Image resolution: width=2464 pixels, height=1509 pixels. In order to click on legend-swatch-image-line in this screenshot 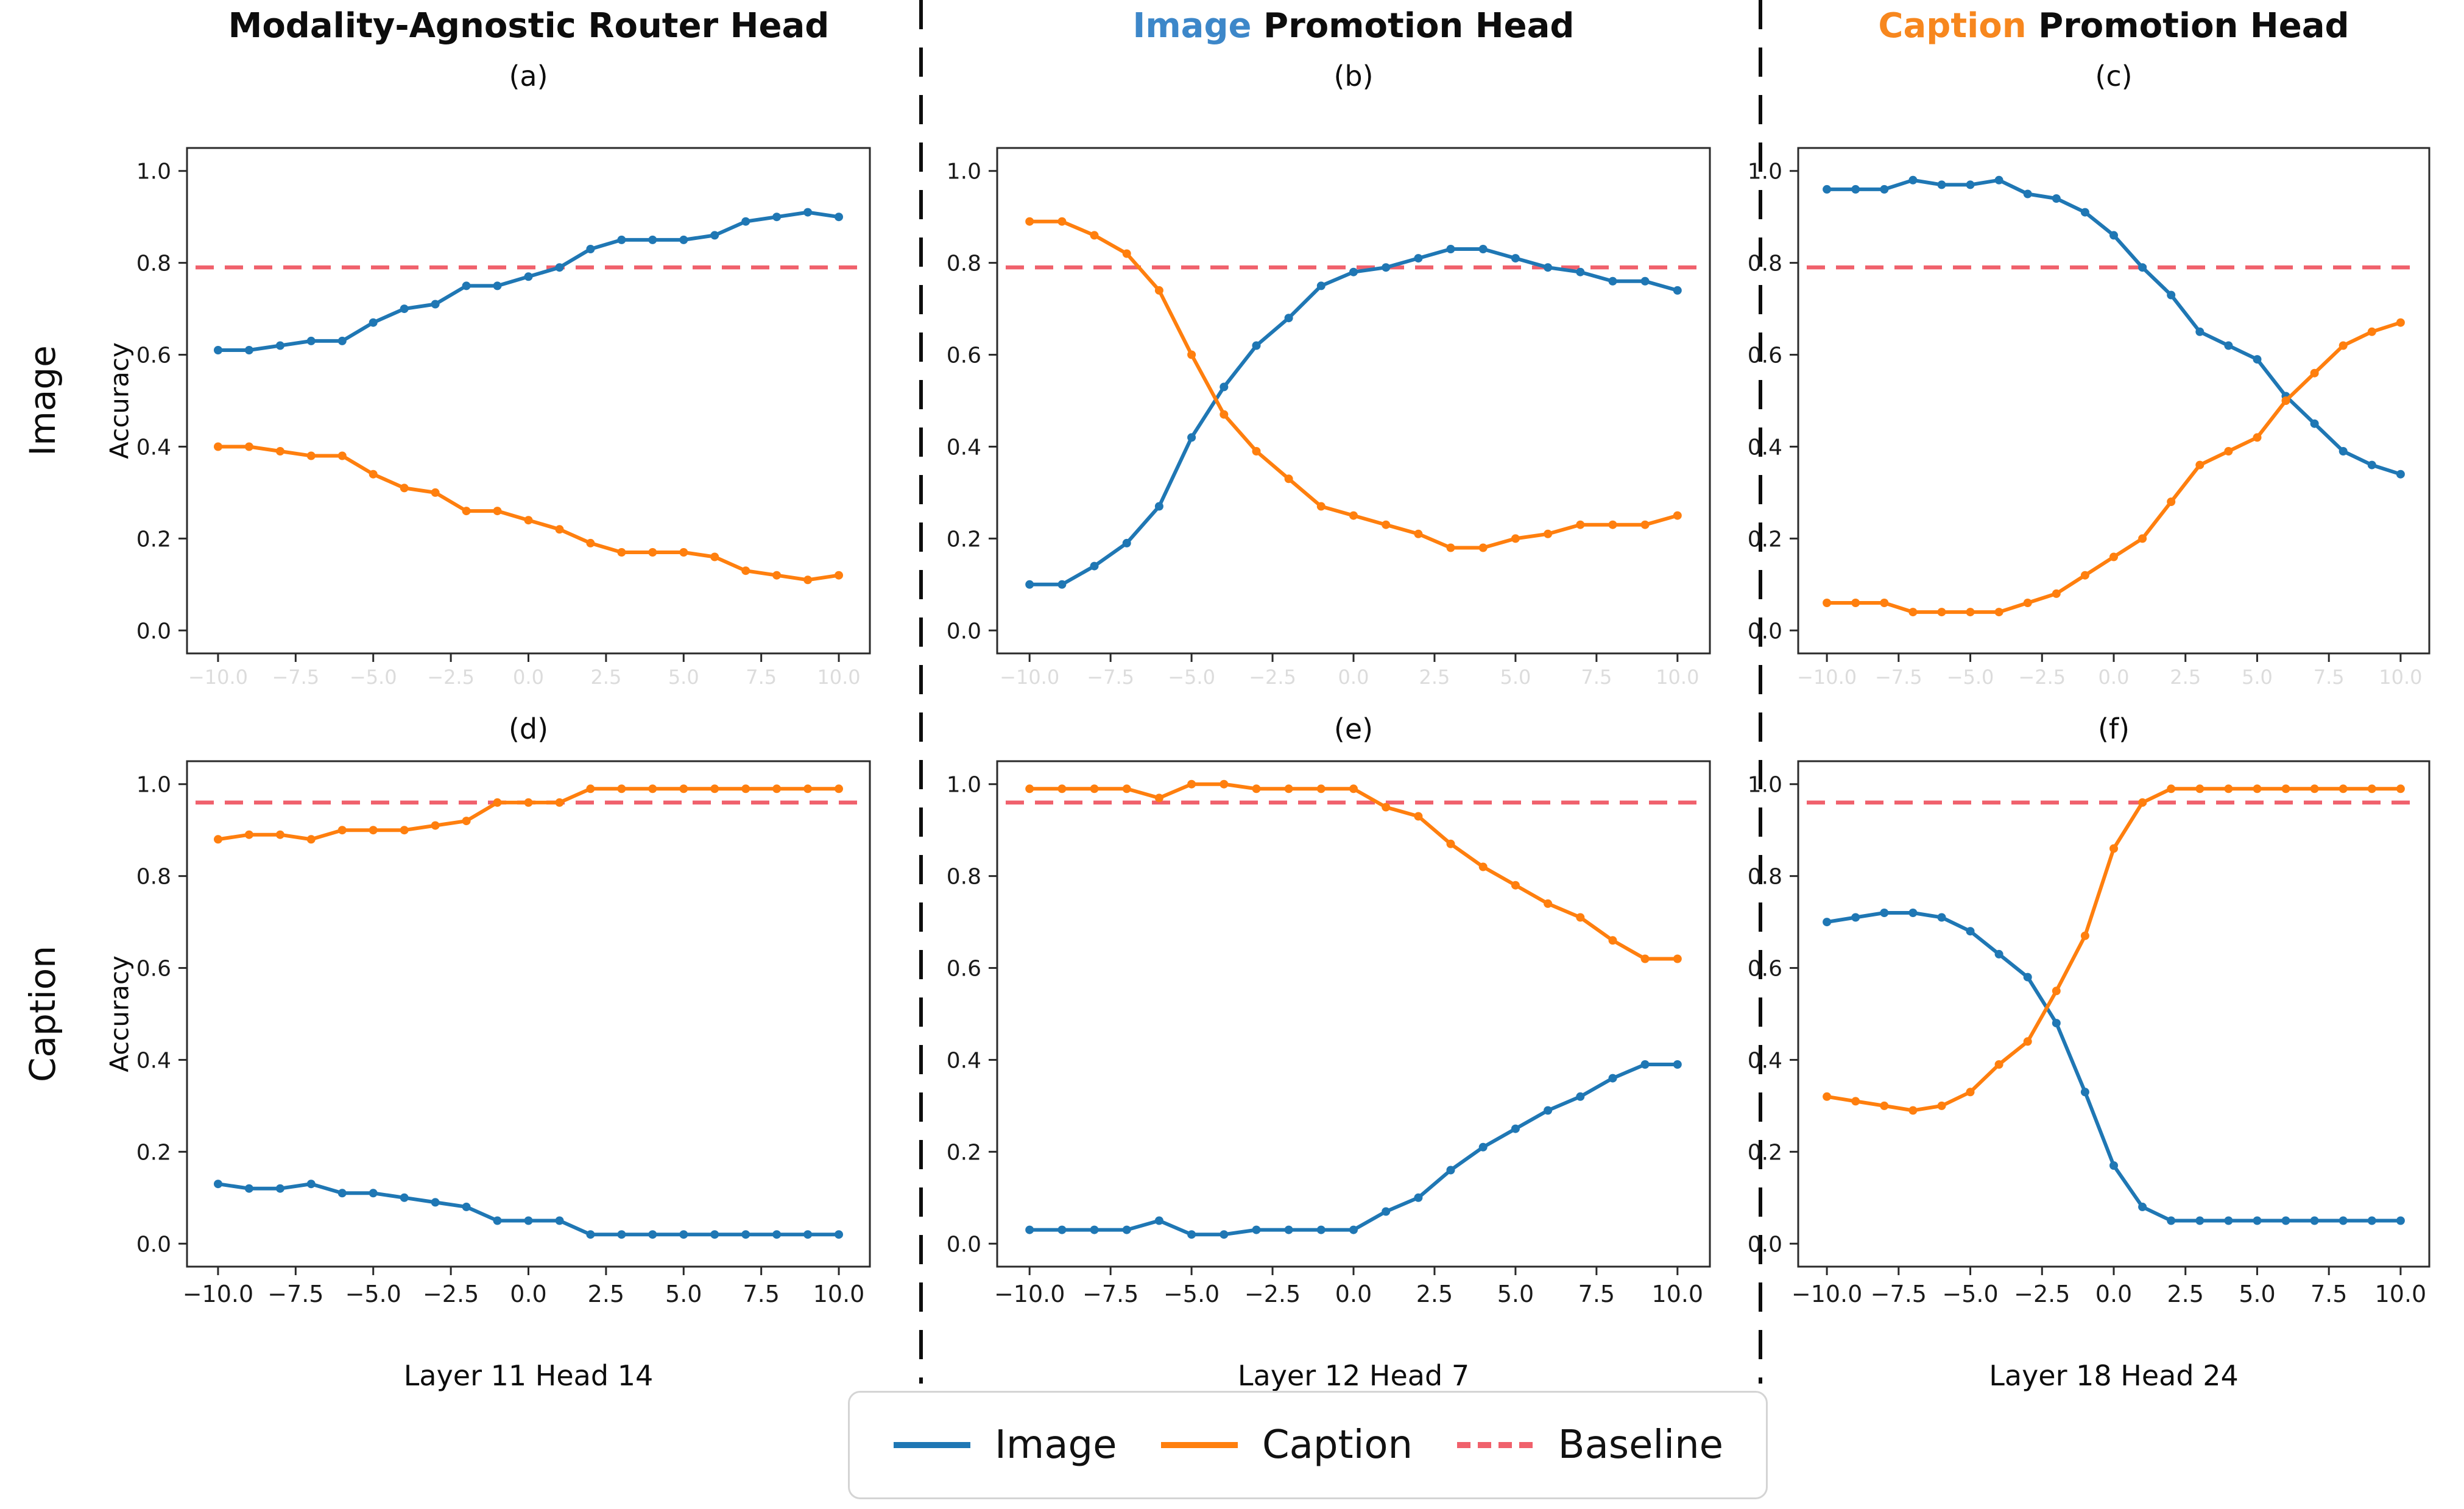, I will do `click(932, 1445)`.